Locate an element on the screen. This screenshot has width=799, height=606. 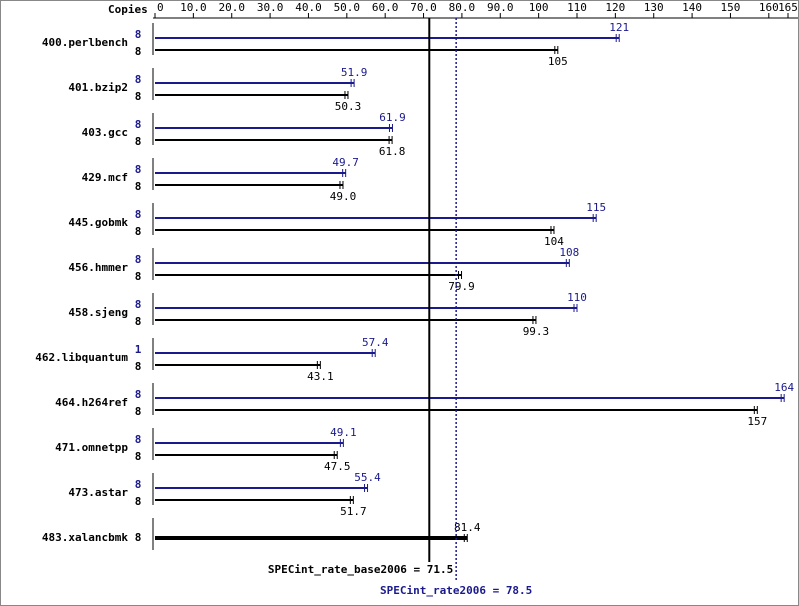
reference-label: SPECint_rate2006 = 78.5 is located at coordinates (456, 590).